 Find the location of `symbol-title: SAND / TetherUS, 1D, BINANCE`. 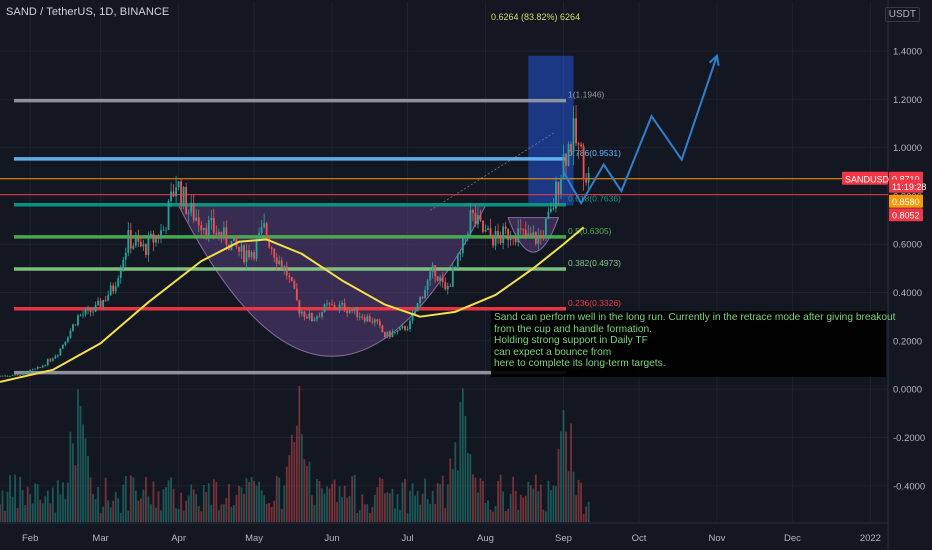

symbol-title: SAND / TetherUS, 1D, BINANCE is located at coordinates (88, 12).